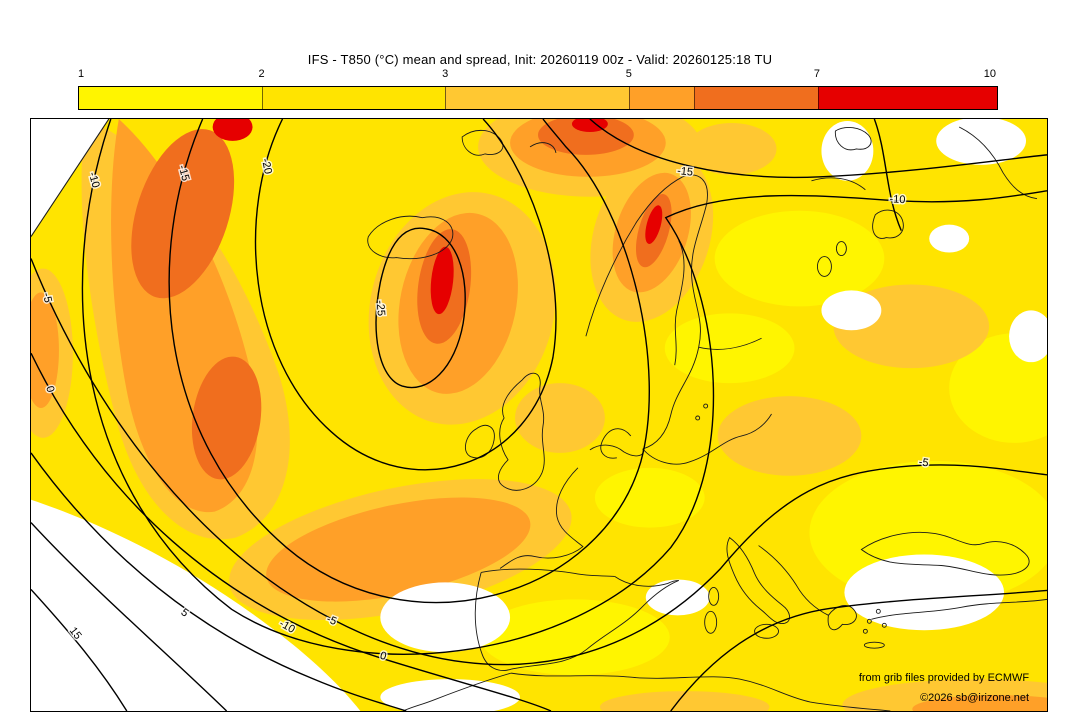 Image resolution: width=1080 pixels, height=718 pixels. Describe the element at coordinates (537, 75) in the screenshot. I see `colorbar-tick-row: 1 2 3 5 7 10` at that location.